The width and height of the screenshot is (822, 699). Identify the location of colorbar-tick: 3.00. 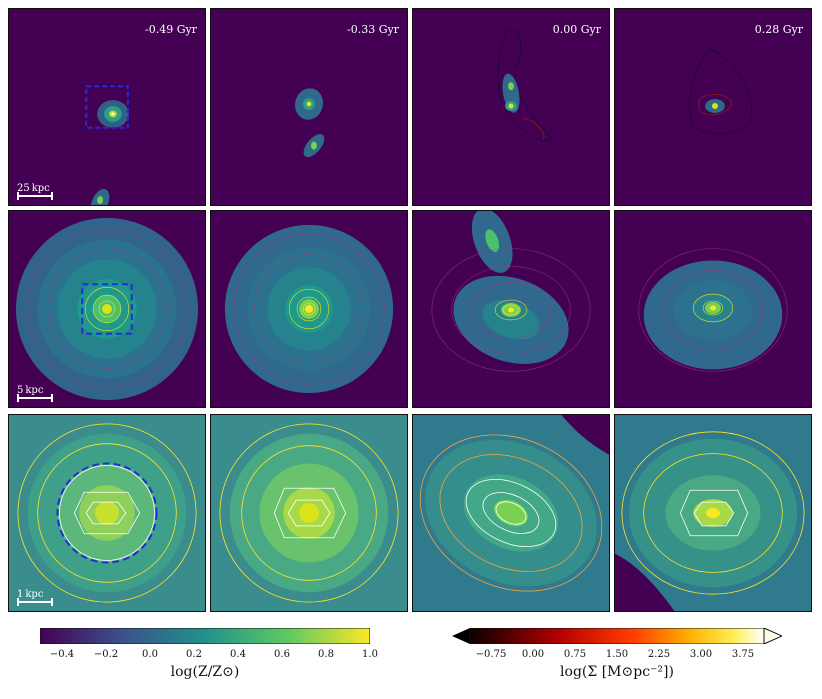
(701, 654).